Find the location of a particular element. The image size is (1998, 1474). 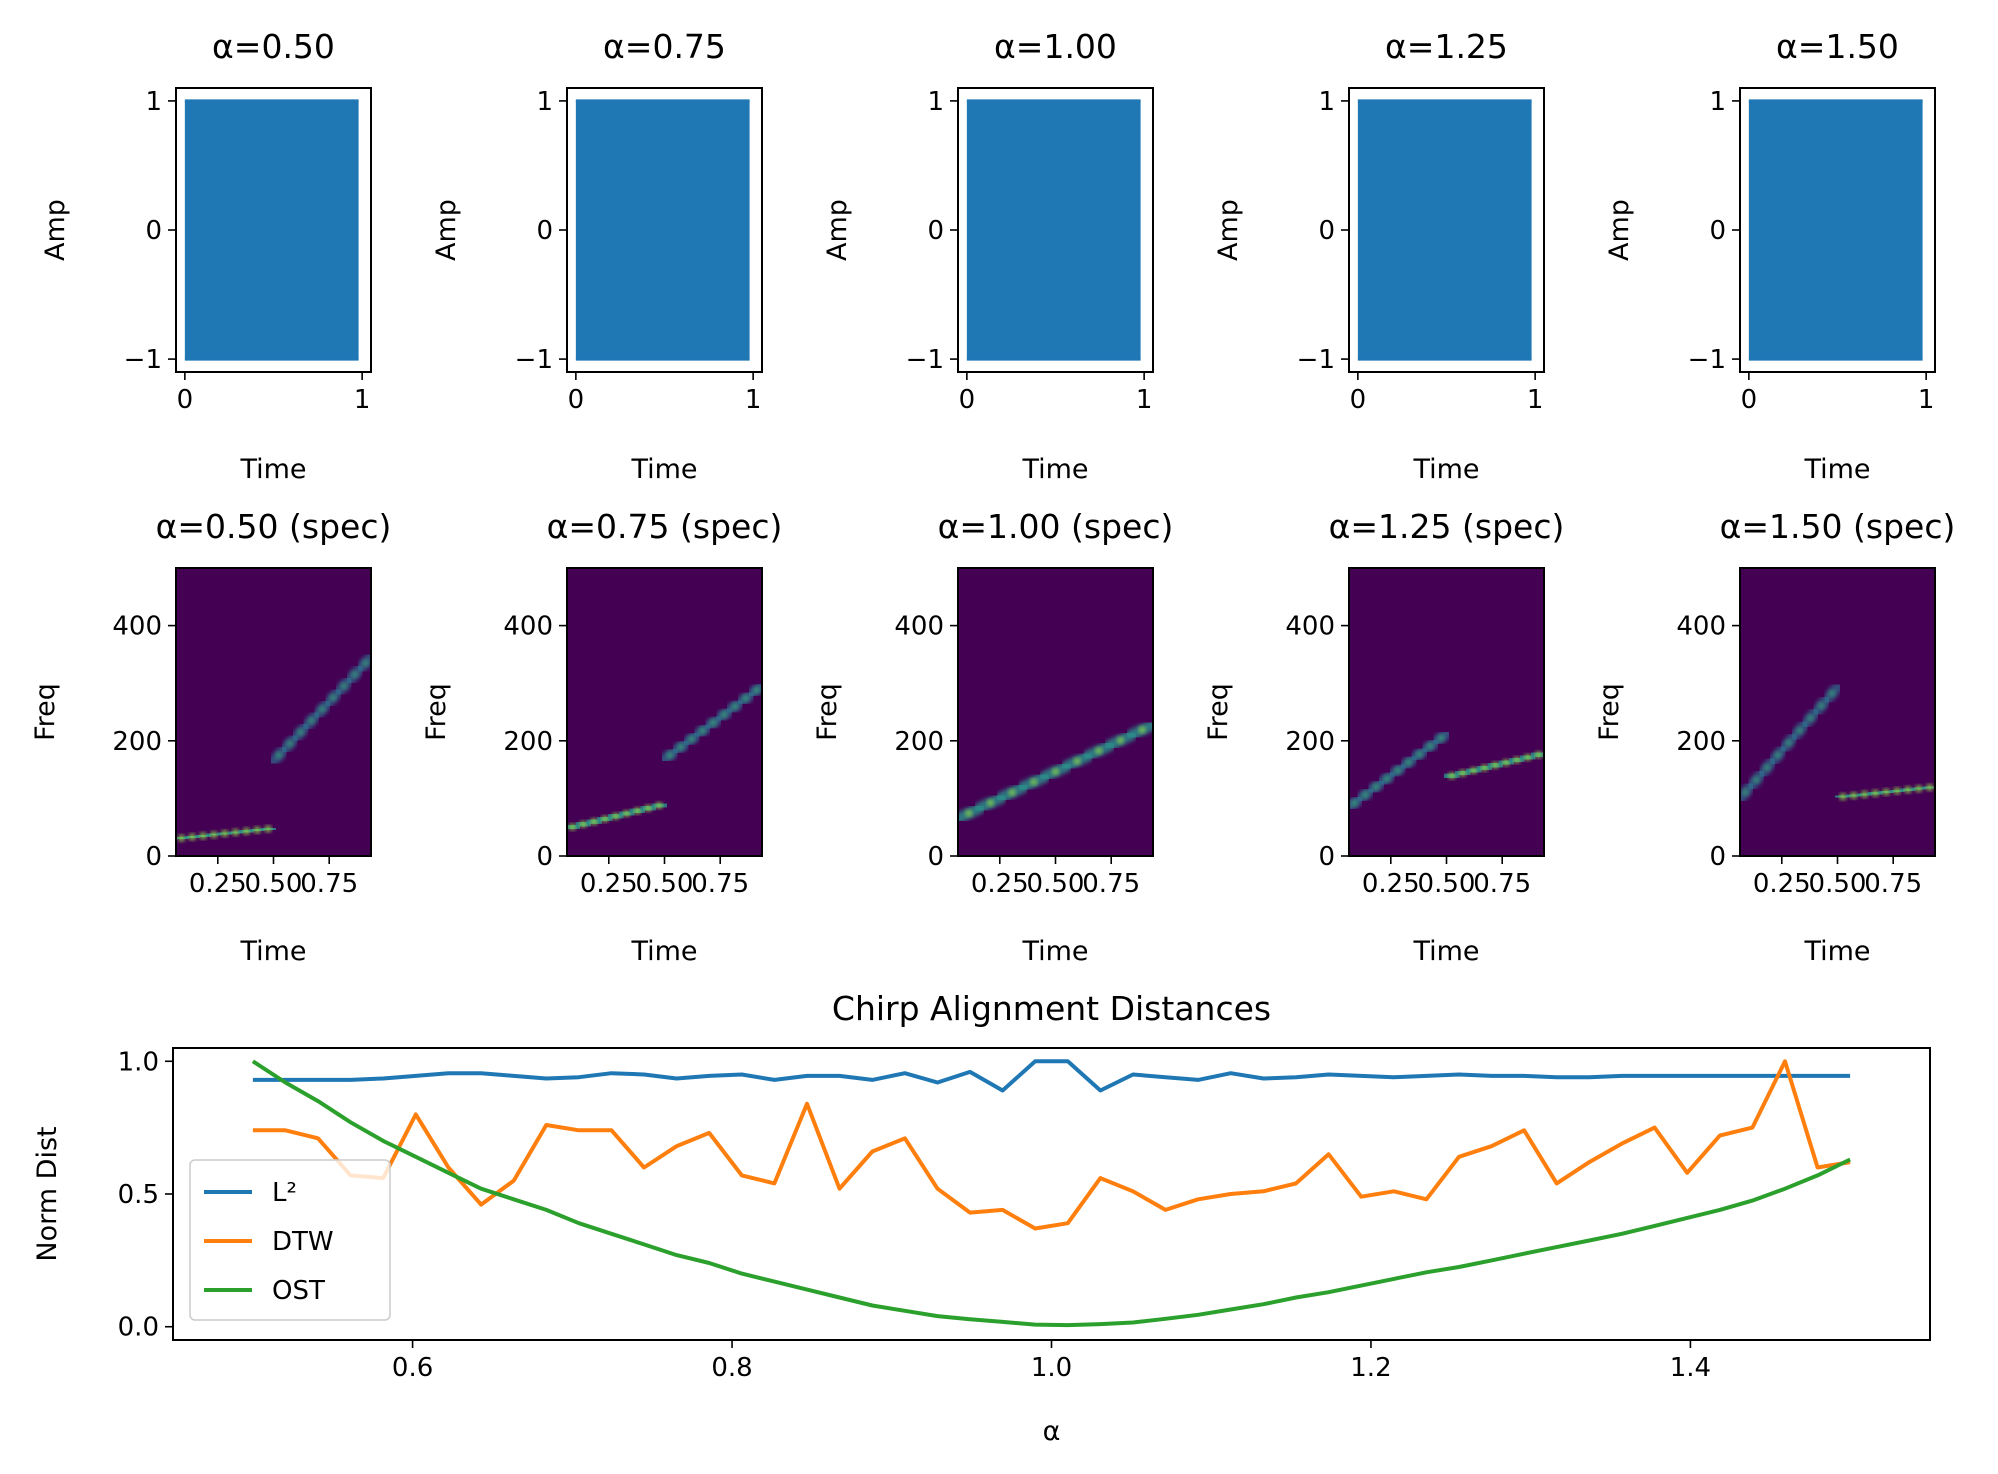

distance-chart-xtick-label: 0.8 is located at coordinates (731, 1368).